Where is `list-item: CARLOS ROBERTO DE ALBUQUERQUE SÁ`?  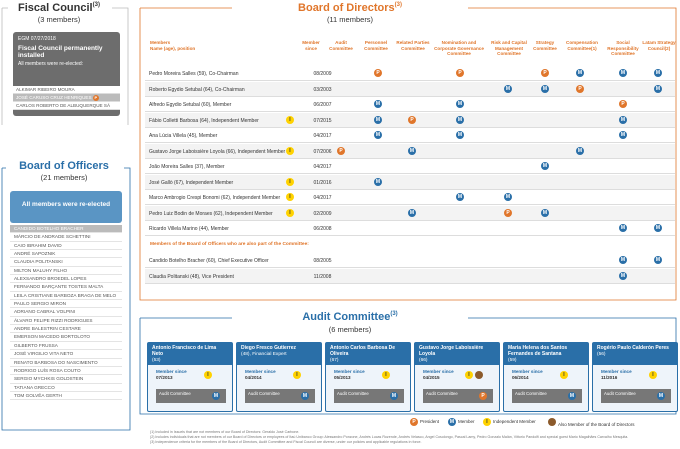 list-item: CARLOS ROBERTO DE ALBUQUERQUE SÁ is located at coordinates (66, 106).